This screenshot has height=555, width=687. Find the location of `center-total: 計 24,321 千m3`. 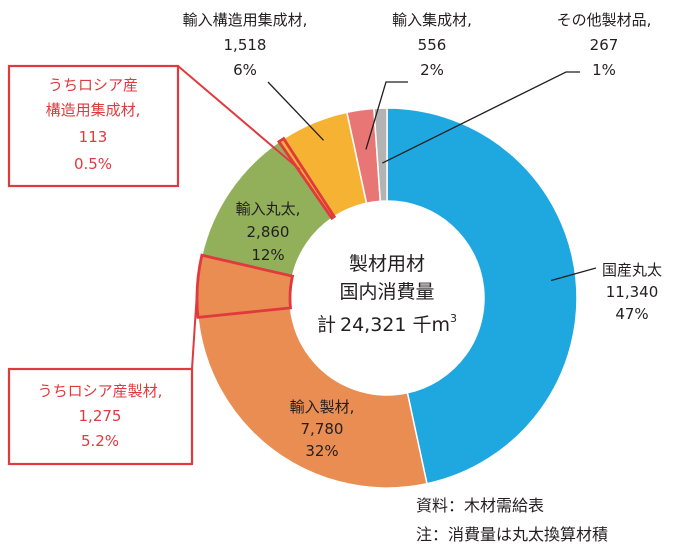

center-total: 計 24,321 千m3 is located at coordinates (387, 324).